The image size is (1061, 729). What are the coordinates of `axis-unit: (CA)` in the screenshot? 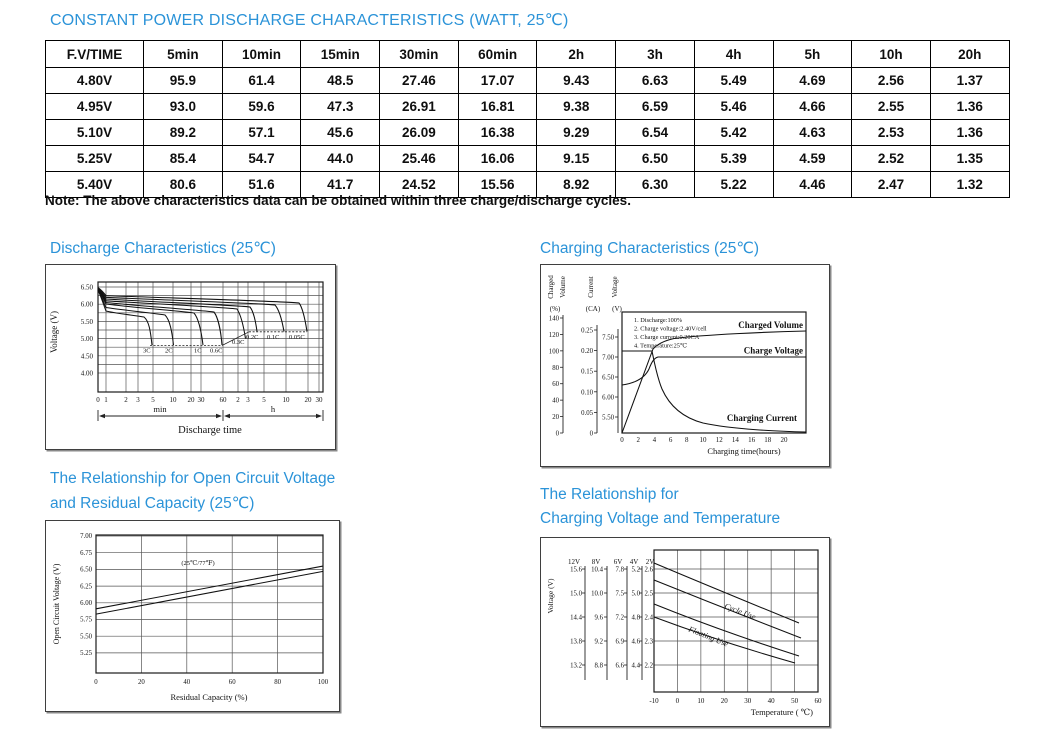 It's located at (593, 309).